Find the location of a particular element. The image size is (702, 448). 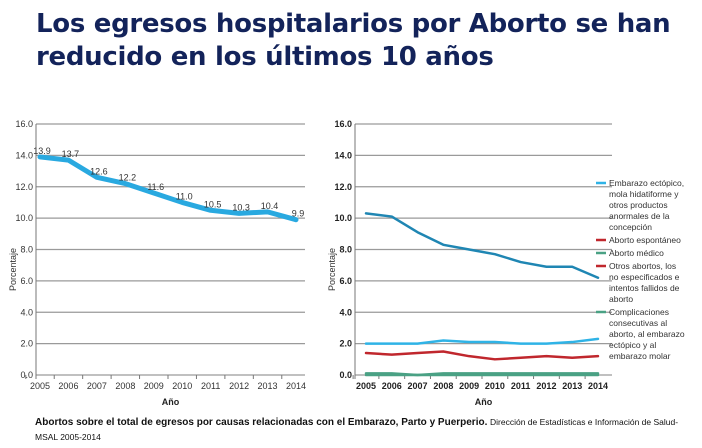

chart2-xtick-label: 2007 is located at coordinates (418, 386).